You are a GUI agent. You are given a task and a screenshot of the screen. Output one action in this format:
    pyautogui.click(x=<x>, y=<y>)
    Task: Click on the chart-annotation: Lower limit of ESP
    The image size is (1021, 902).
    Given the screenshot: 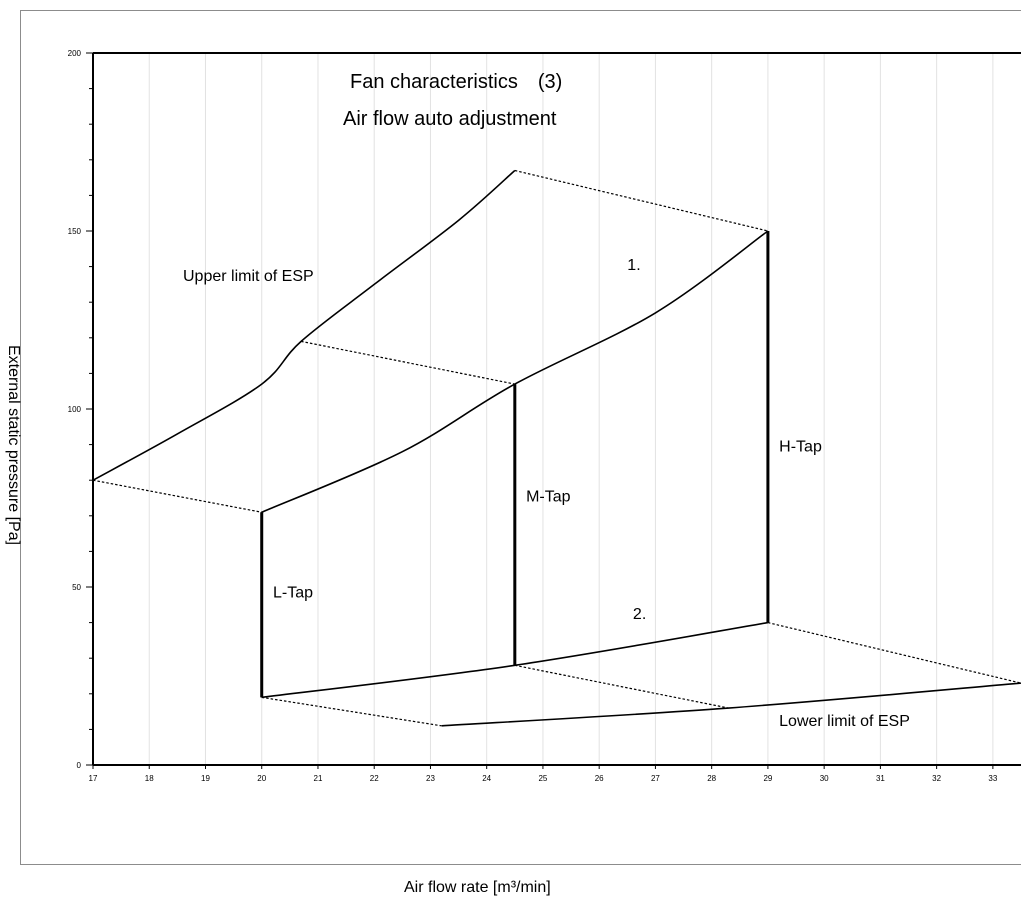 What is the action you would take?
    pyautogui.click(x=844, y=721)
    